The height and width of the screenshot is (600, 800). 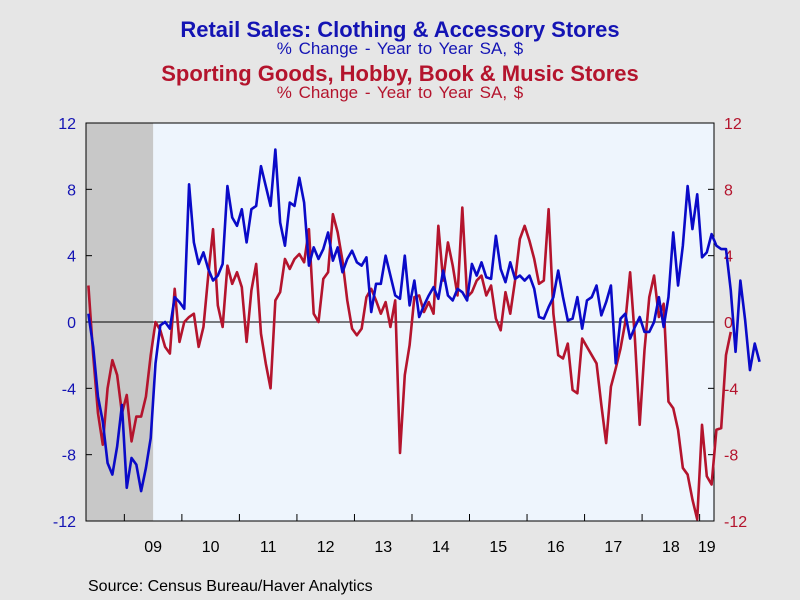 I want to click on chart-subtitle-sporting: % Change - Year to Year SA, $, so click(x=400, y=92).